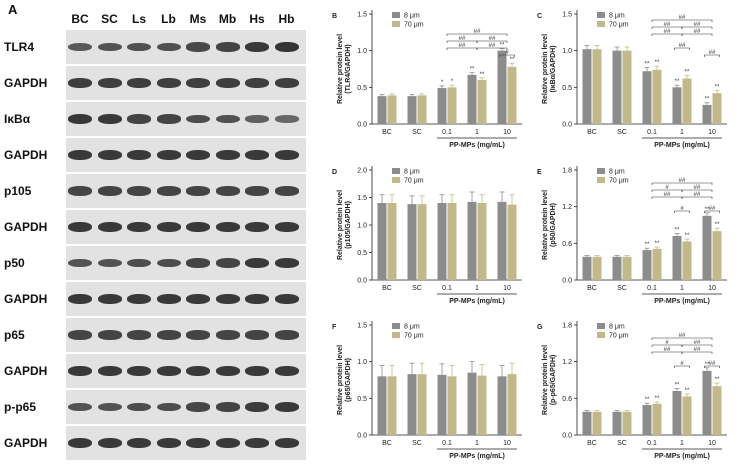 The height and width of the screenshot is (470, 737). What do you see at coordinates (549, 380) in the screenshot?
I see `y-axis-title: Relative protein level(p-p65/GAPDH)` at bounding box center [549, 380].